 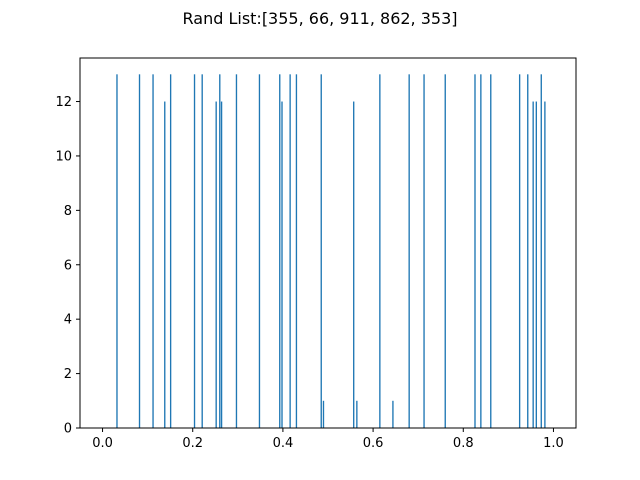 I want to click on x-tick-label: 0.8, so click(x=463, y=443).